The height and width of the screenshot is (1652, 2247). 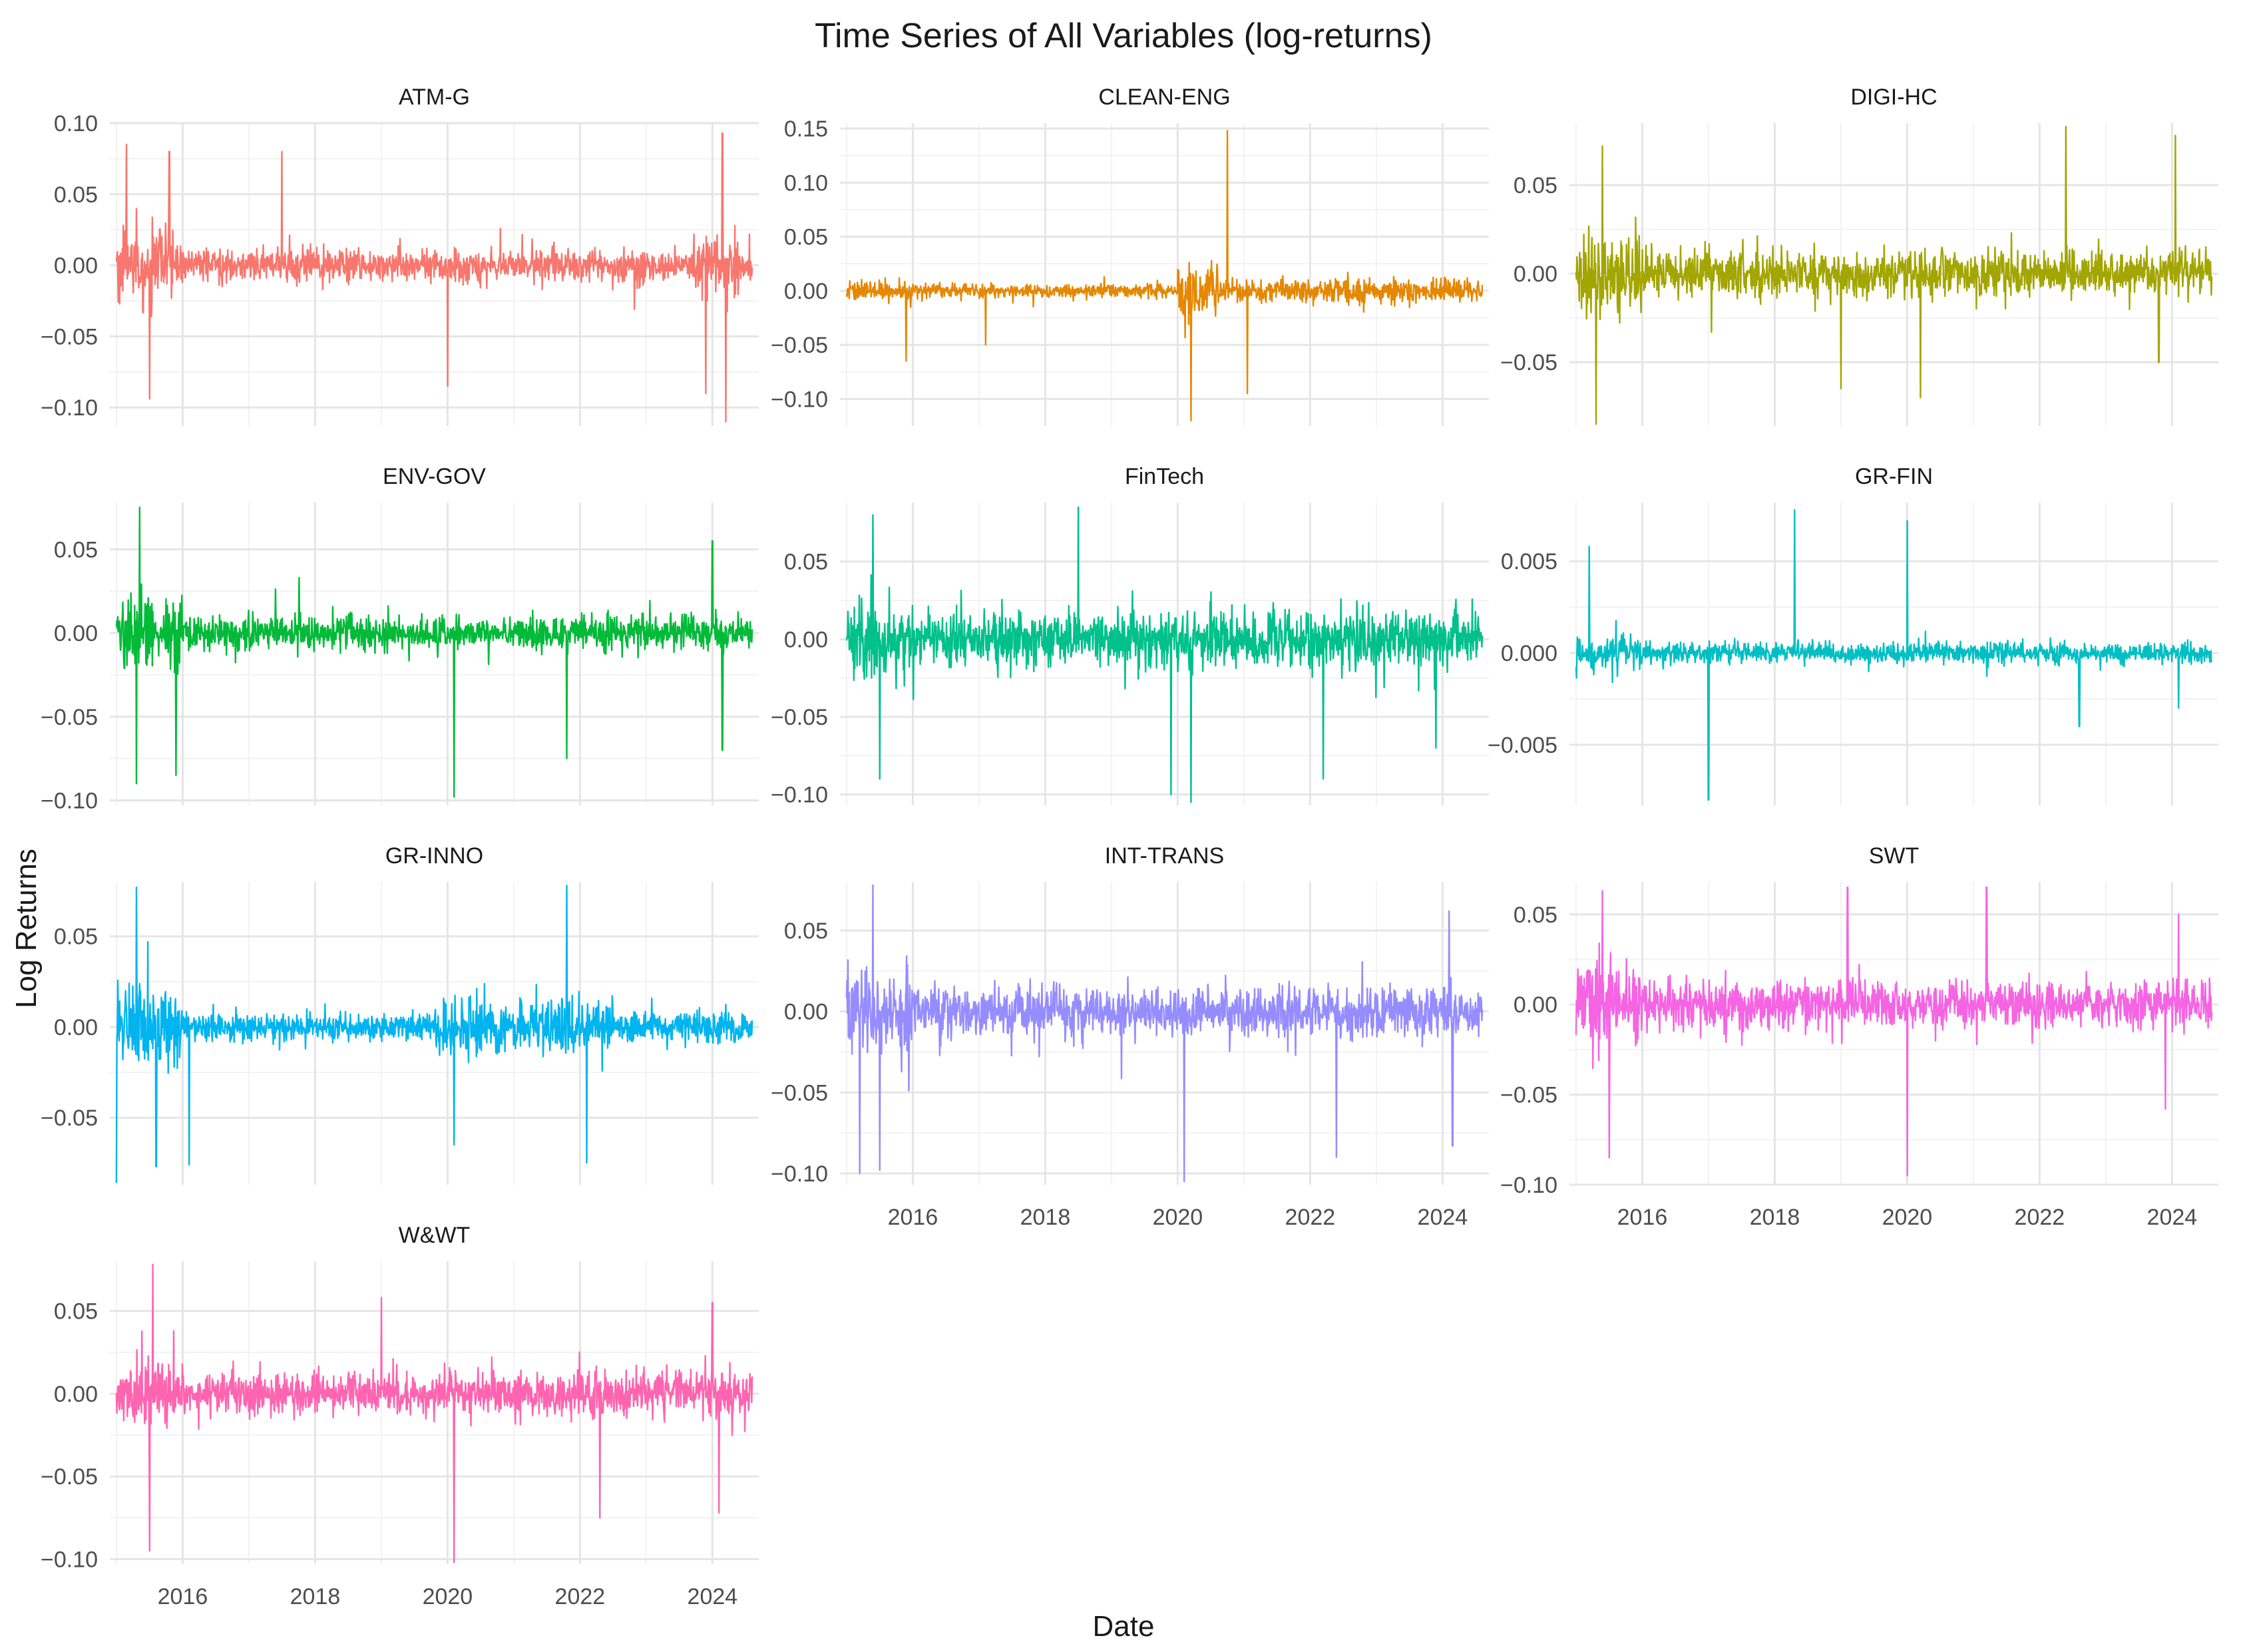 I want to click on panel-title: SWT, so click(x=1894, y=856).